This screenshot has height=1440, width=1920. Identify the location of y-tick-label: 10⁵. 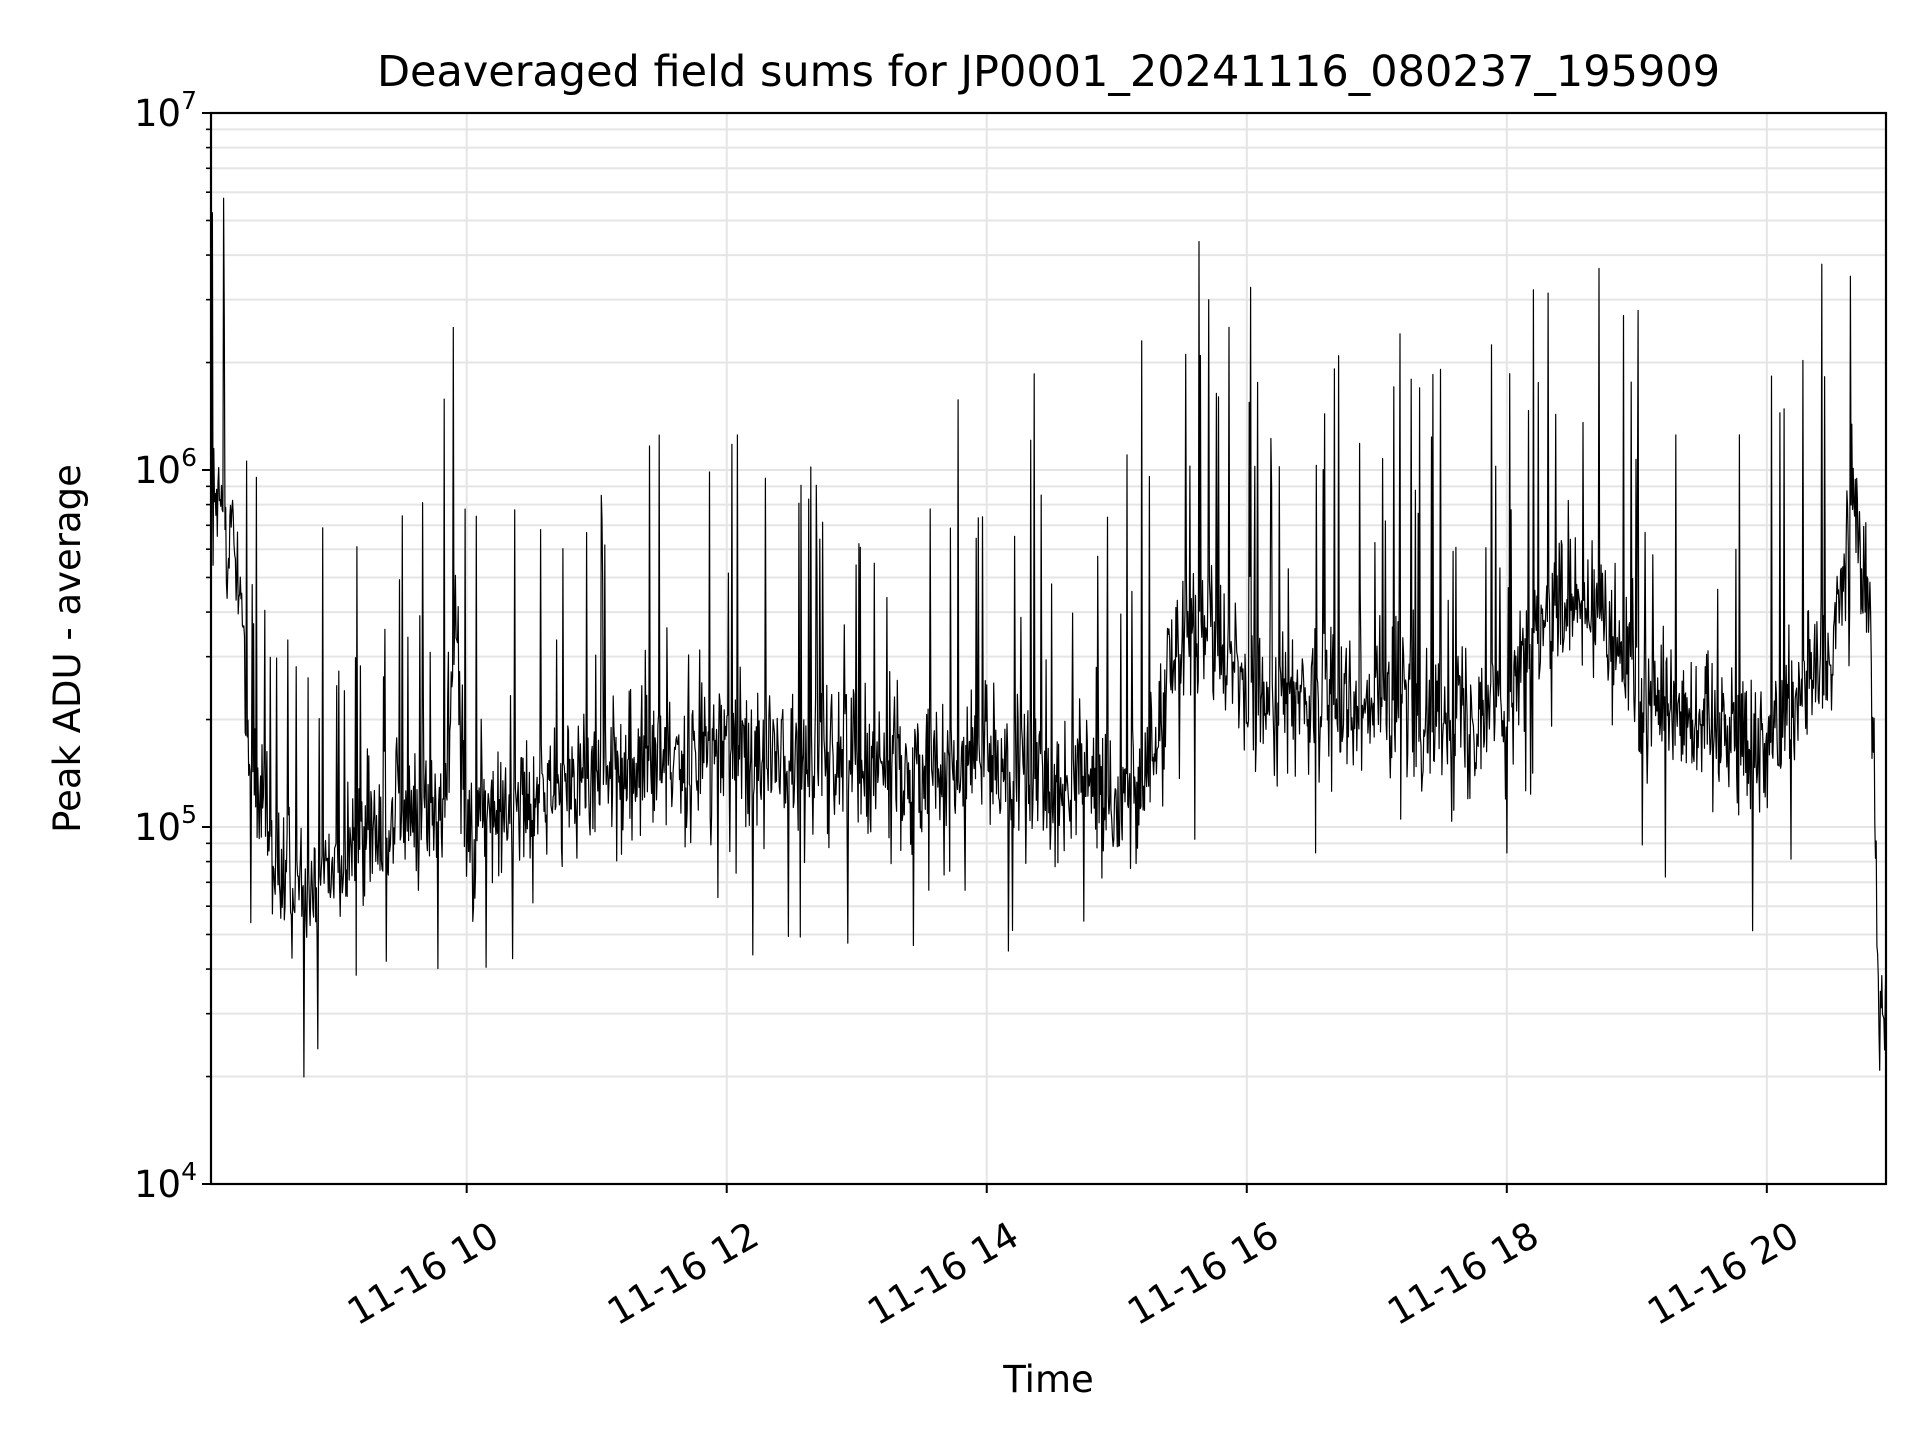
(165, 824).